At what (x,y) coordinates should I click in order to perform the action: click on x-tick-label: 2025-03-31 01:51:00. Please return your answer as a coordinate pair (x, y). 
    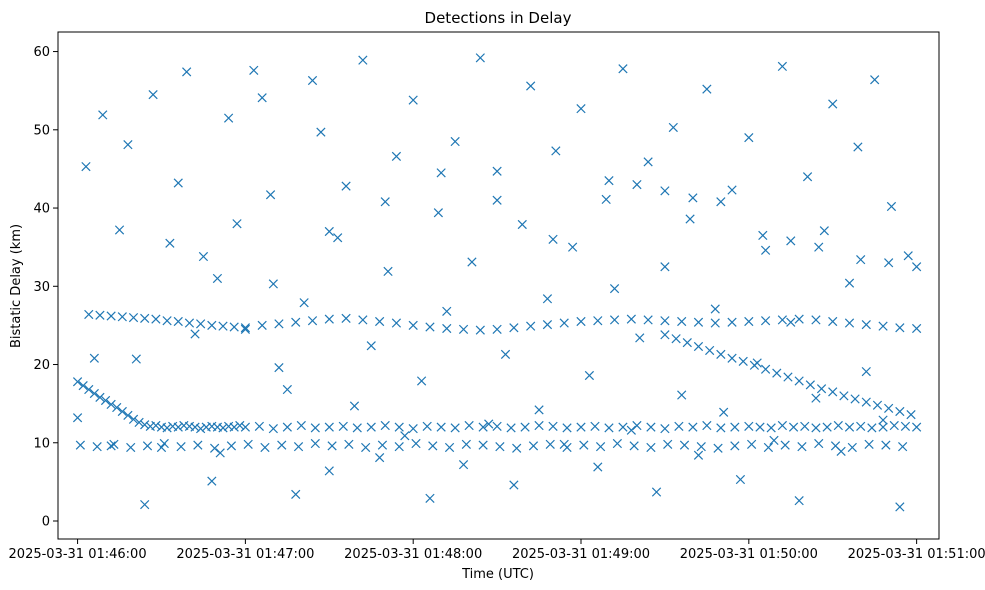
    Looking at the image, I should click on (916, 554).